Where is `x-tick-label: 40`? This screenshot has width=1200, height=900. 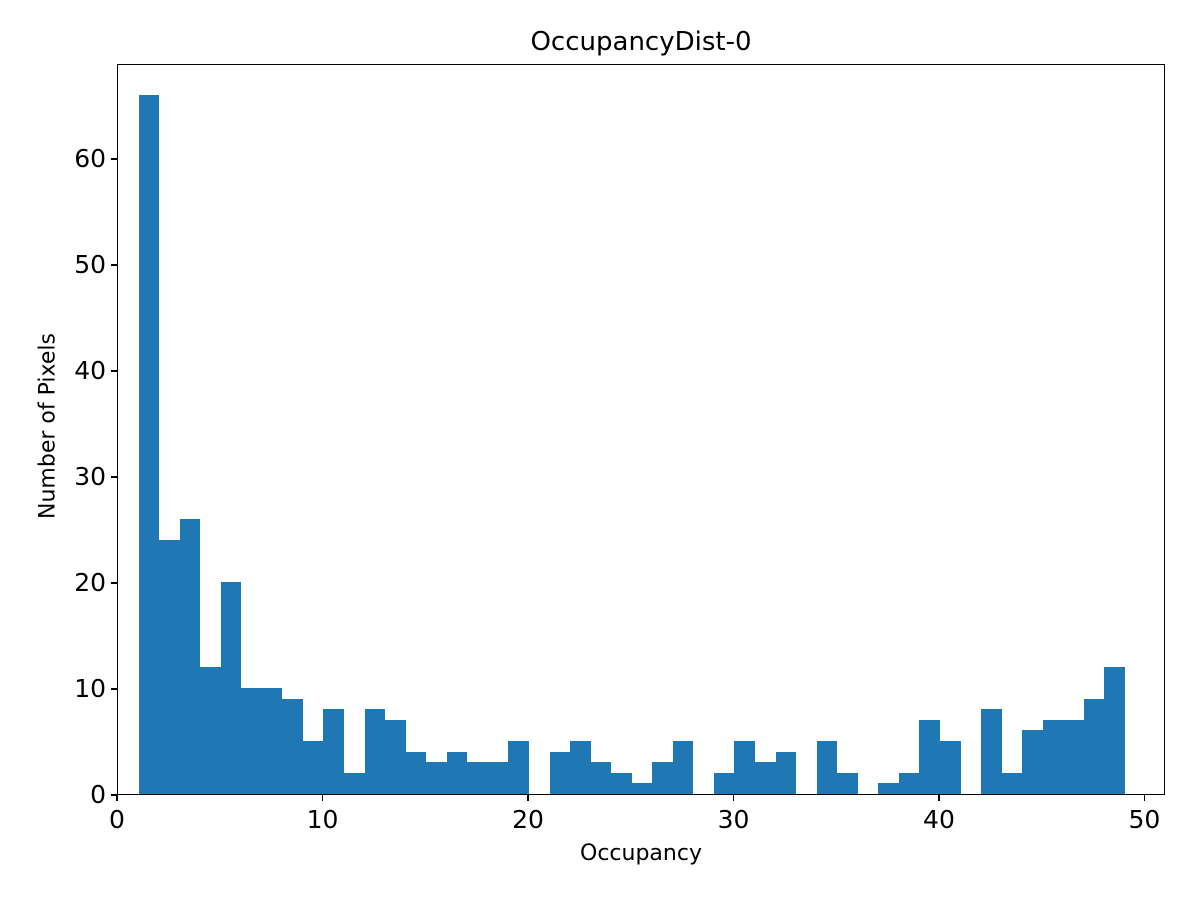 x-tick-label: 40 is located at coordinates (939, 819).